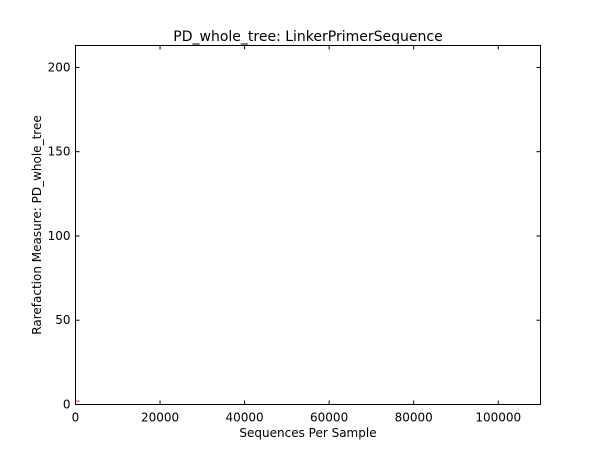 Image resolution: width=600 pixels, height=450 pixels. What do you see at coordinates (160, 418) in the screenshot?
I see `x-tick-label: 20000` at bounding box center [160, 418].